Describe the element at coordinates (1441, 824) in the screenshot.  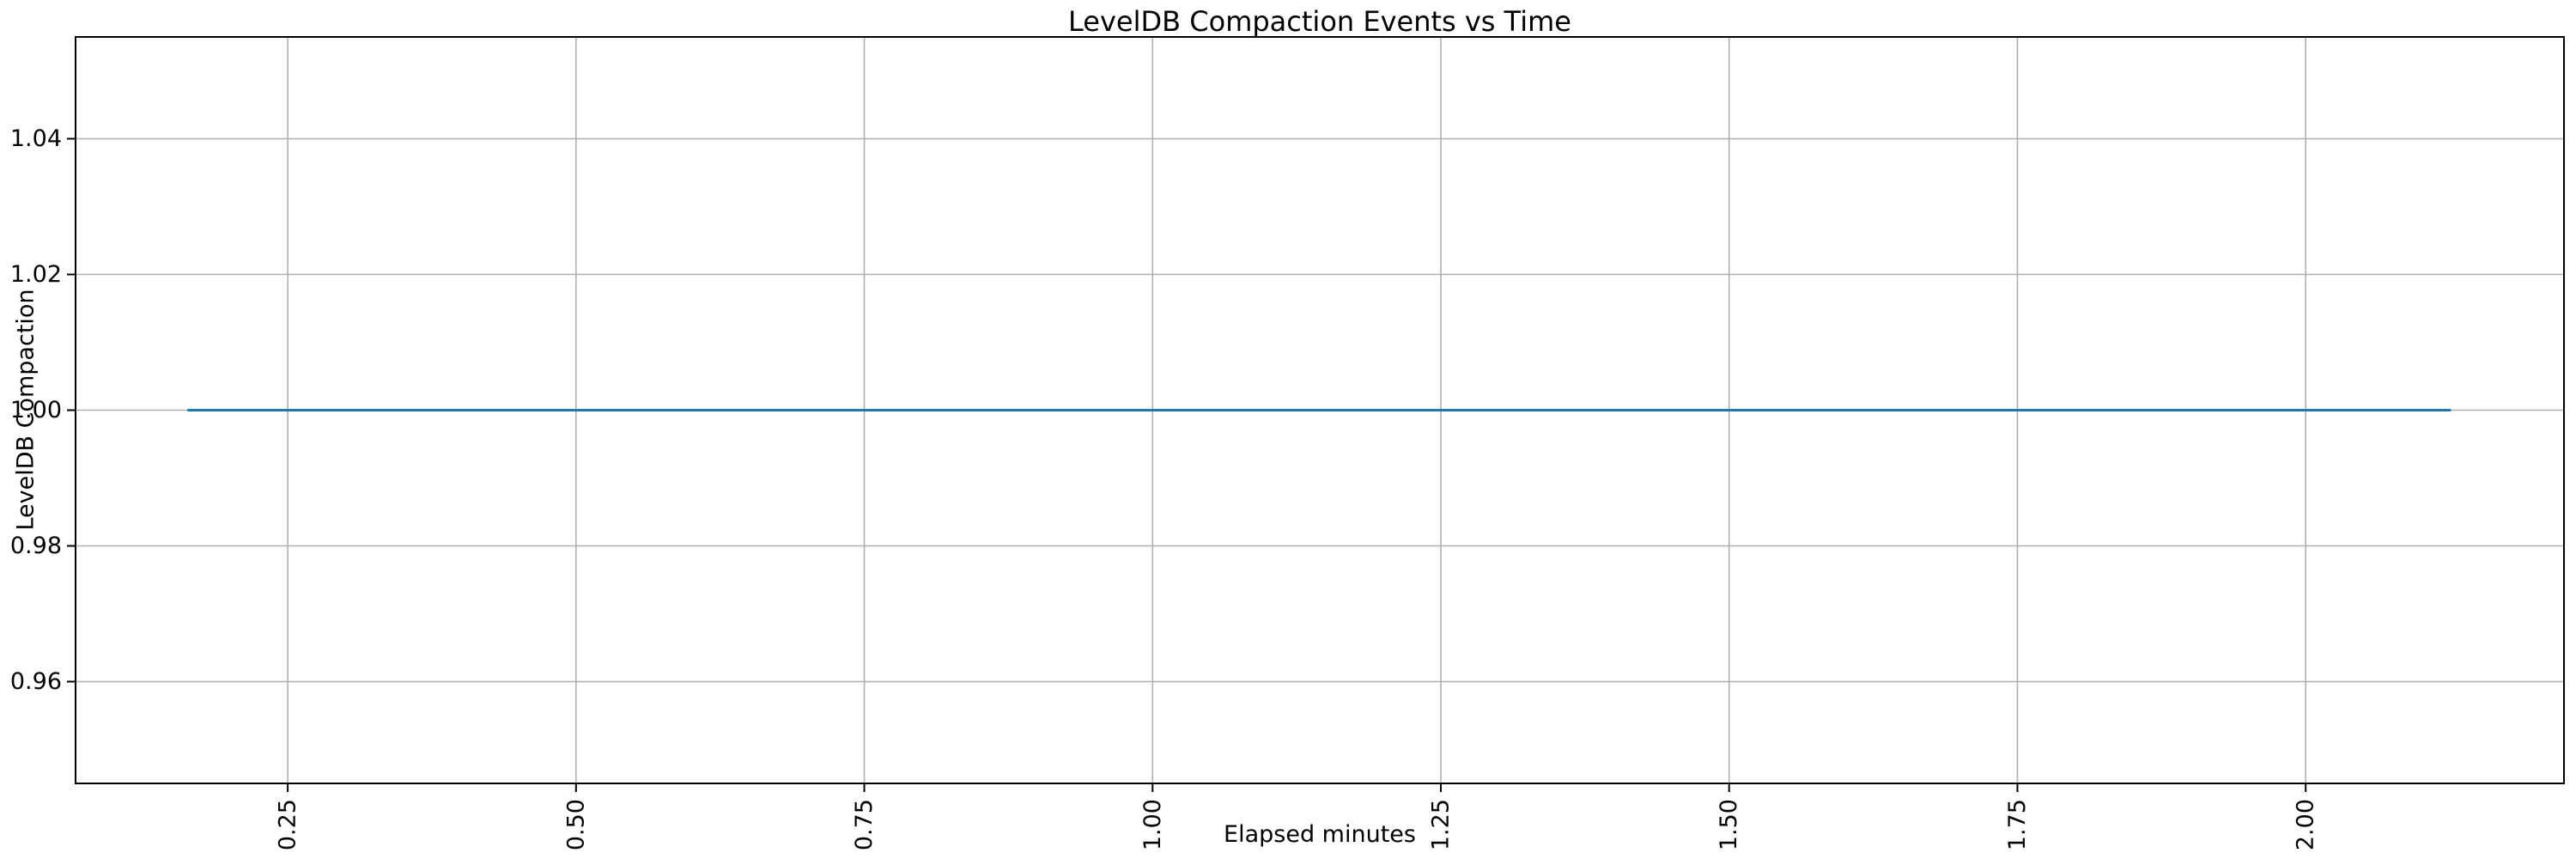
I see `x-tick-label: 1.25` at that location.